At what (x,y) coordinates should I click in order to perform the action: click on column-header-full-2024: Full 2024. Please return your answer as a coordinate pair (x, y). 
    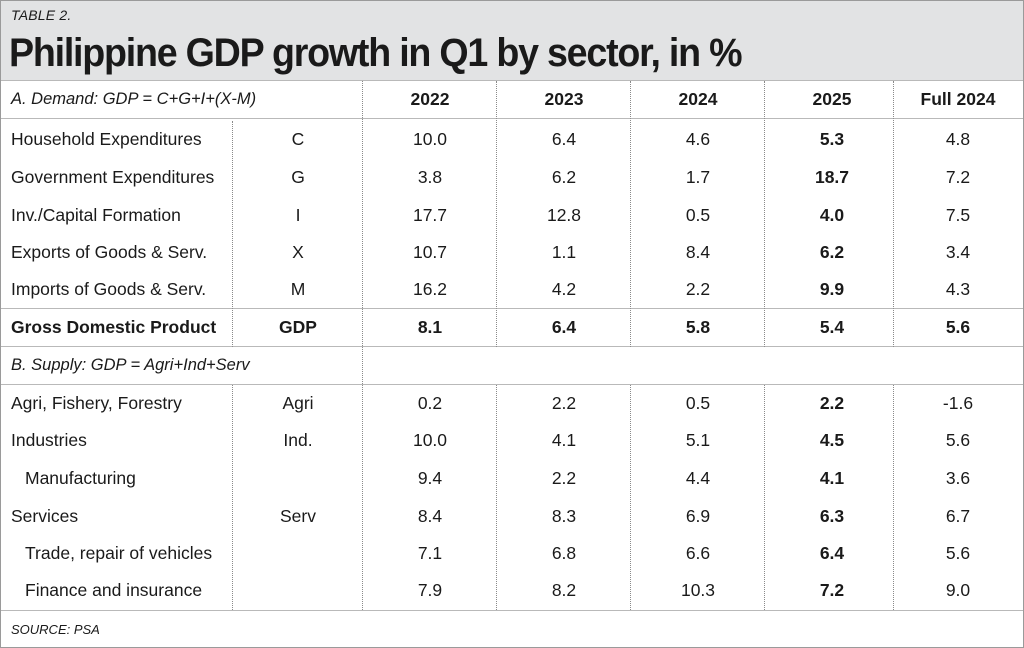
    Looking at the image, I should click on (958, 99).